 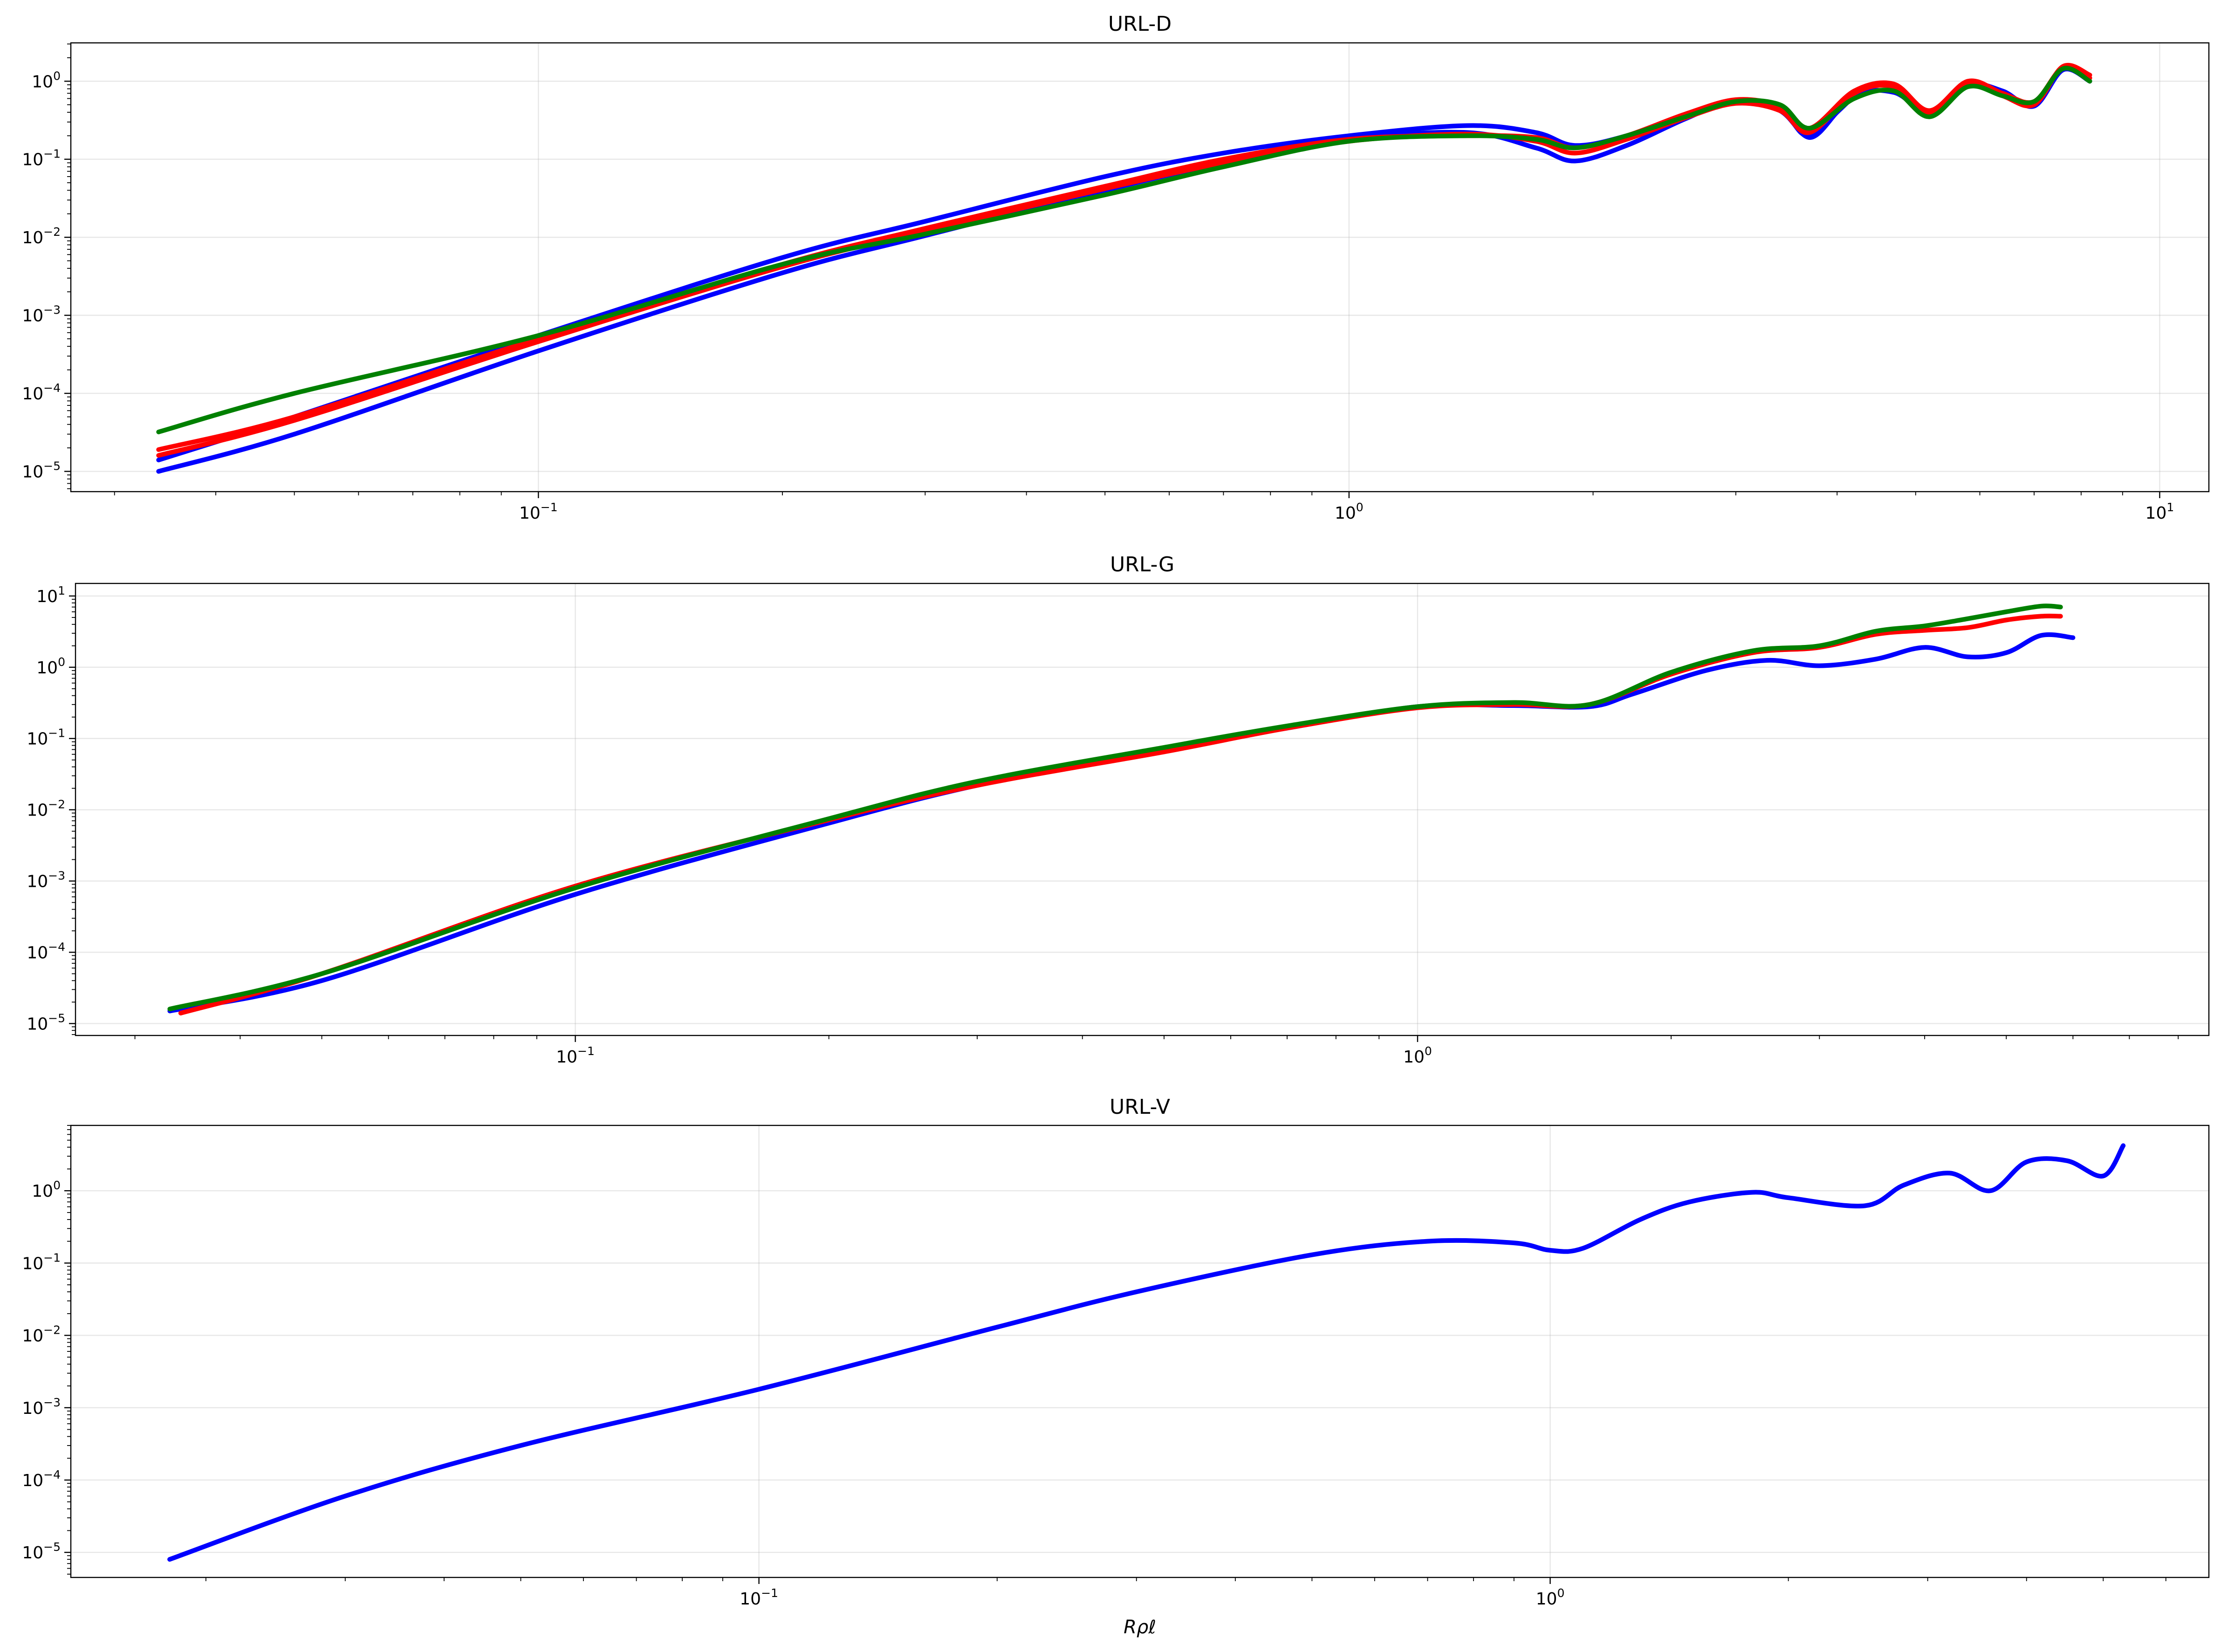 I want to click on chart-title-url-g: URL-G, so click(x=1142, y=564).